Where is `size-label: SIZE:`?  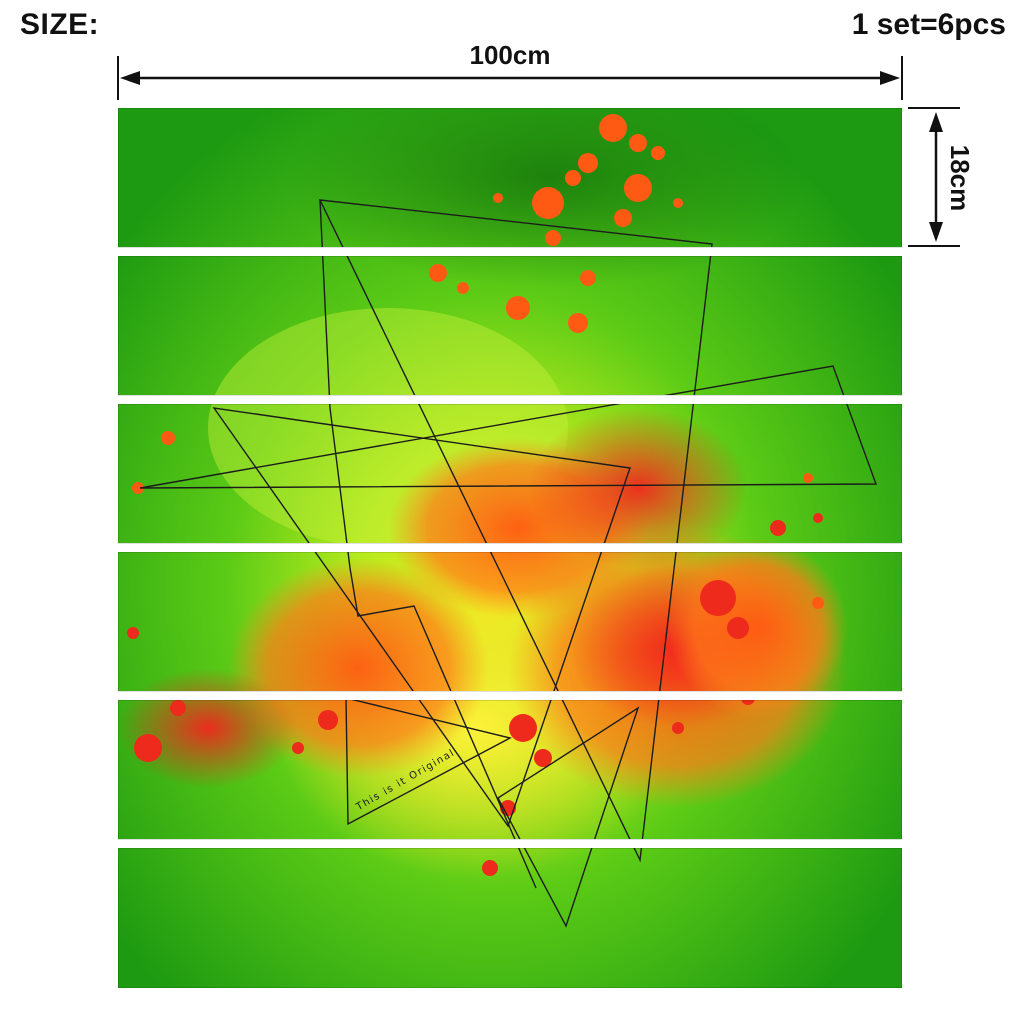 size-label: SIZE: is located at coordinates (60, 24).